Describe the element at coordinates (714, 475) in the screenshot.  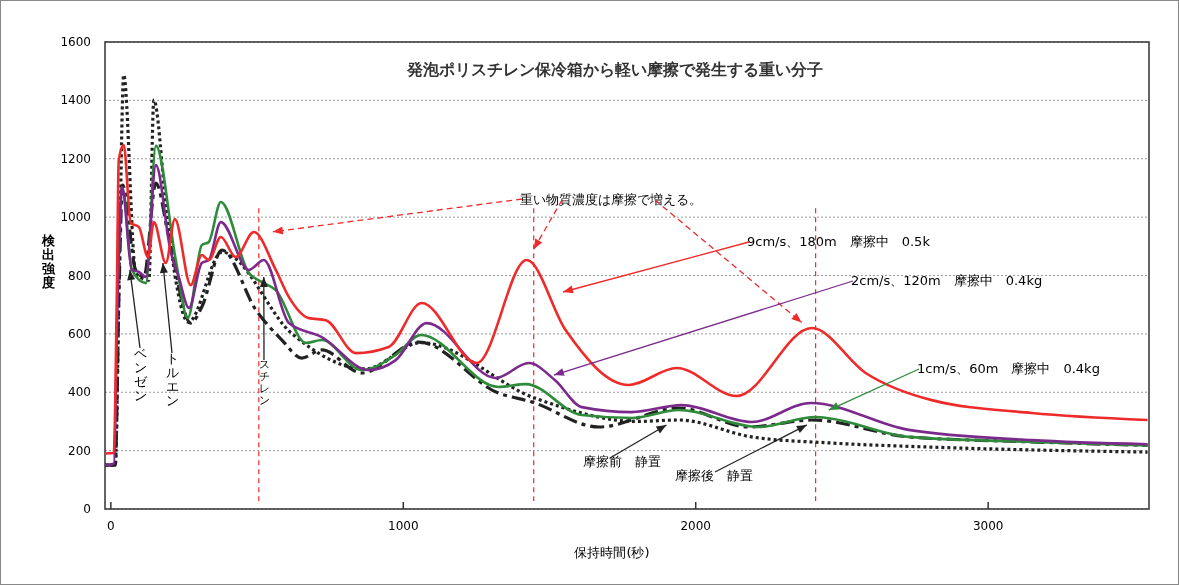
I see `annotation: 摩擦後 静置` at that location.